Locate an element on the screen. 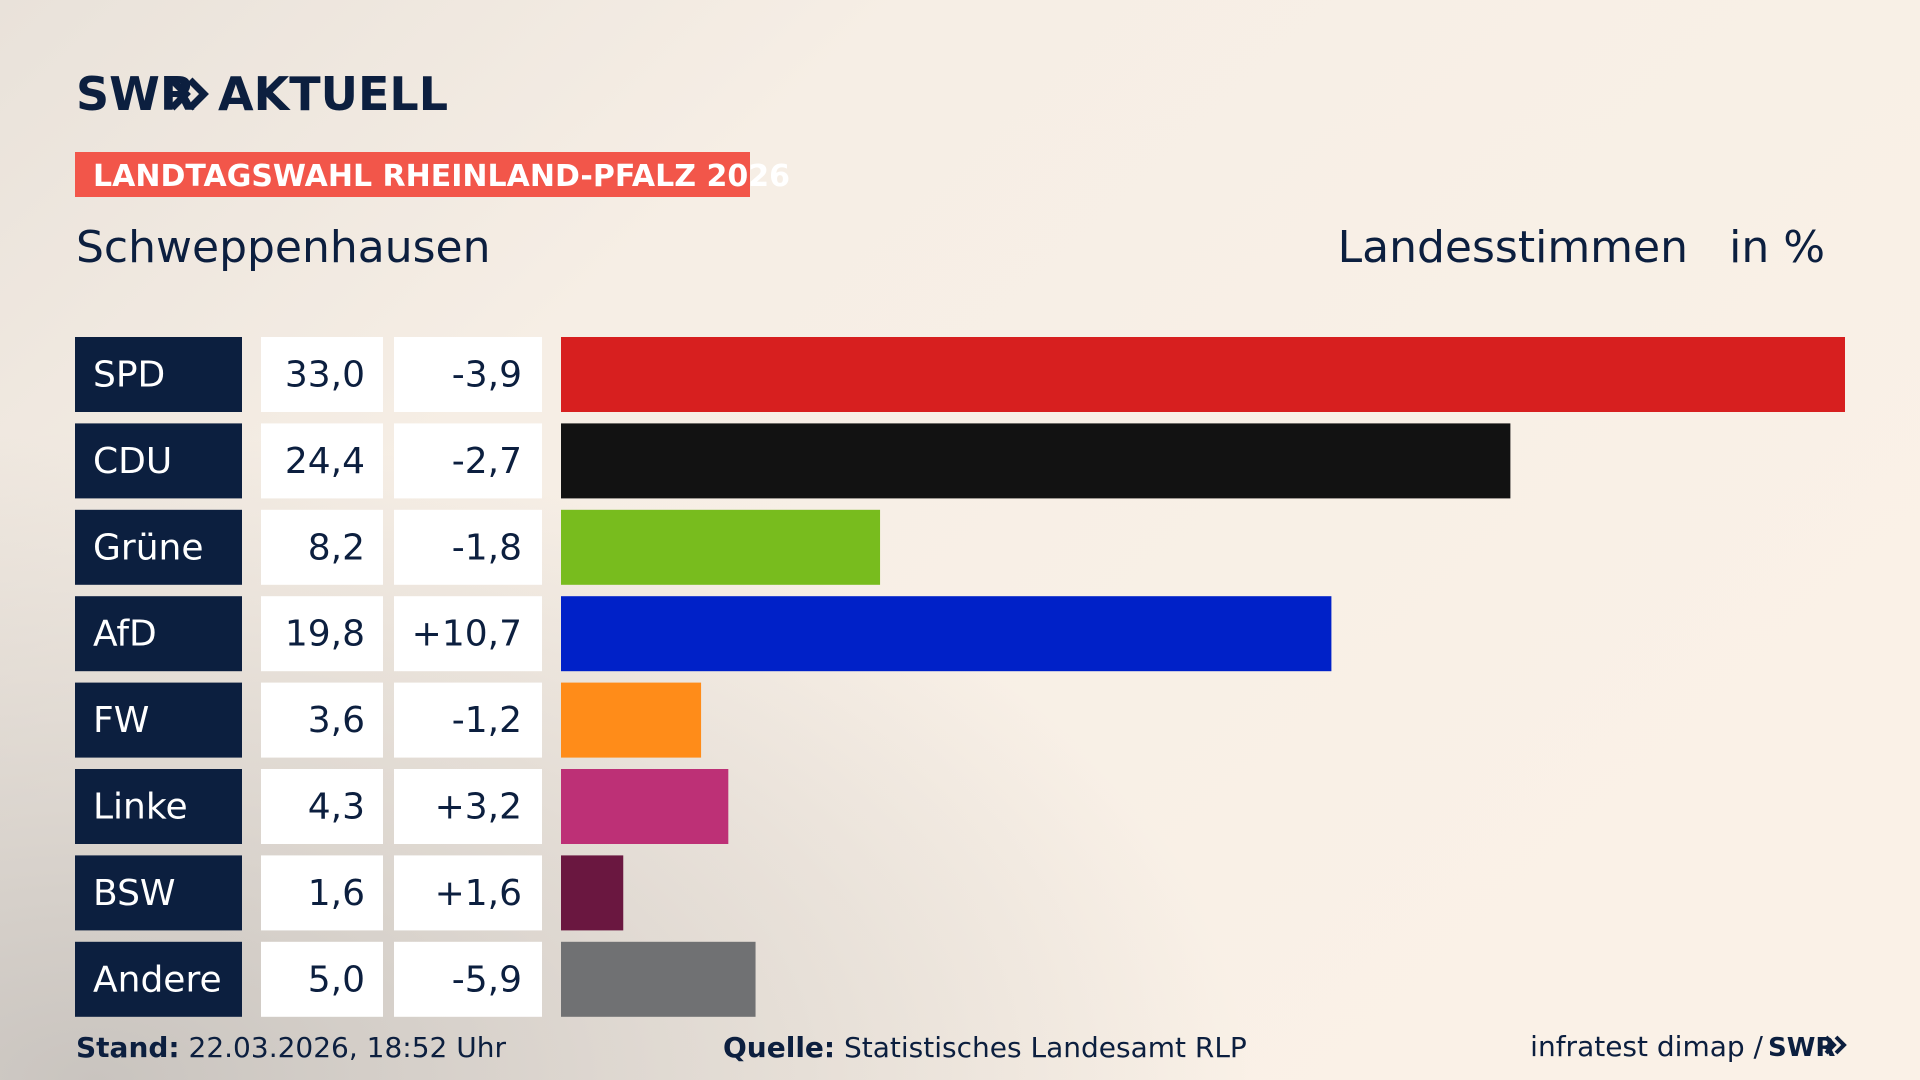 The width and height of the screenshot is (1920, 1080). change-label: -5,9 is located at coordinates (487, 979).